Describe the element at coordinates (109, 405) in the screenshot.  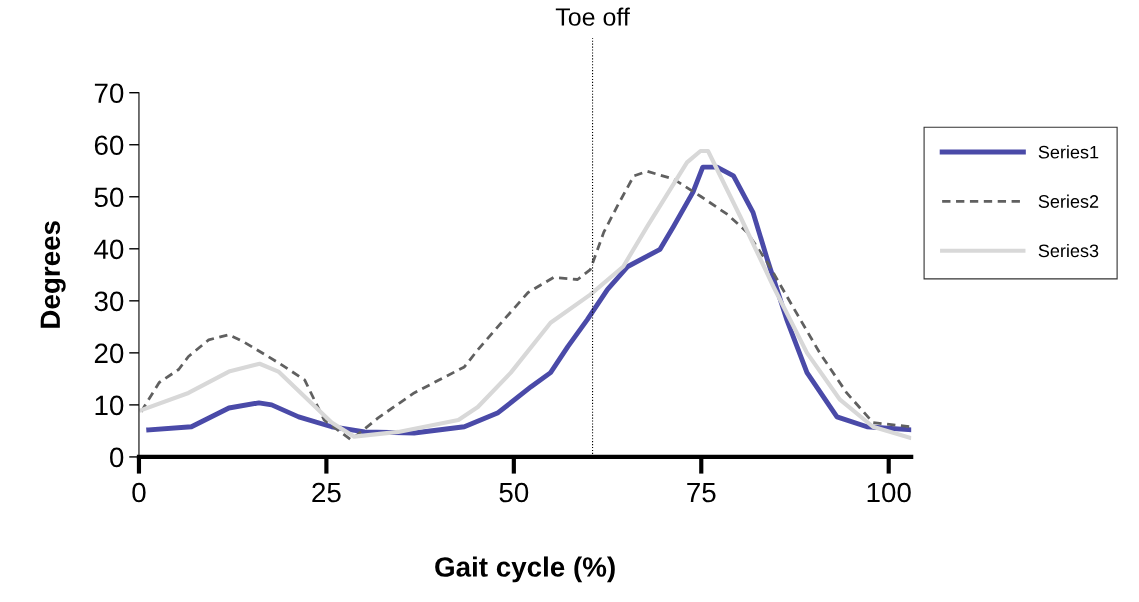
I see `y-tick-label: 10` at that location.